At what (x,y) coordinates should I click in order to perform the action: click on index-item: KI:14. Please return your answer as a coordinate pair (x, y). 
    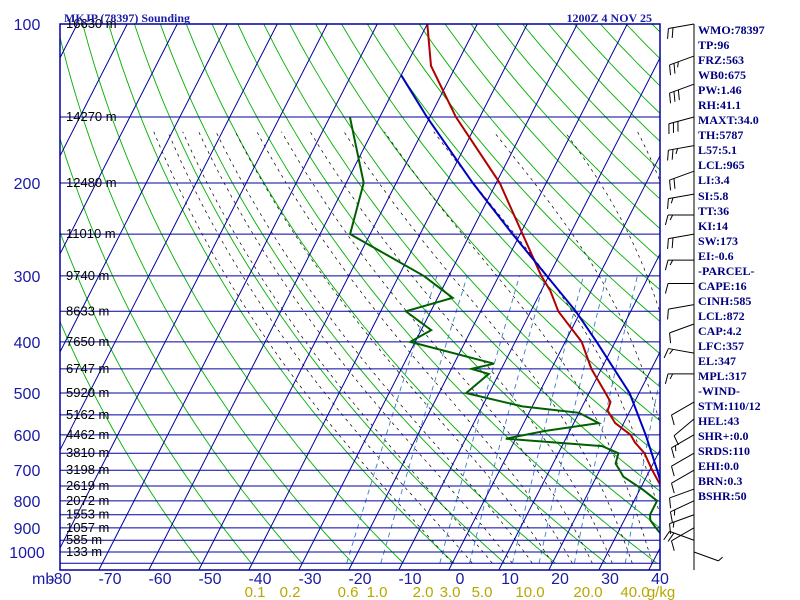
    Looking at the image, I should click on (713, 225).